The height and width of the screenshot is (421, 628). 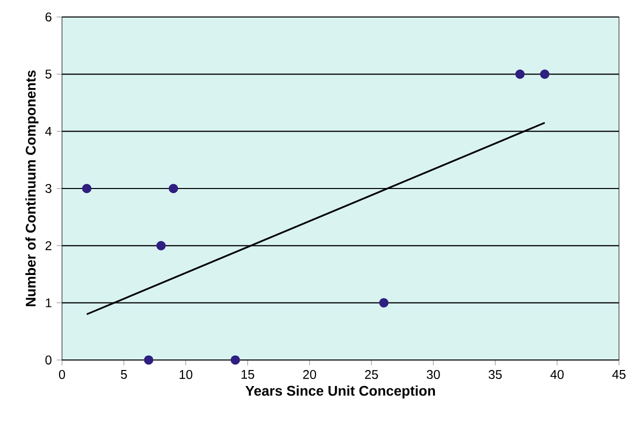 What do you see at coordinates (48, 360) in the screenshot?
I see `y-tick-label: 0` at bounding box center [48, 360].